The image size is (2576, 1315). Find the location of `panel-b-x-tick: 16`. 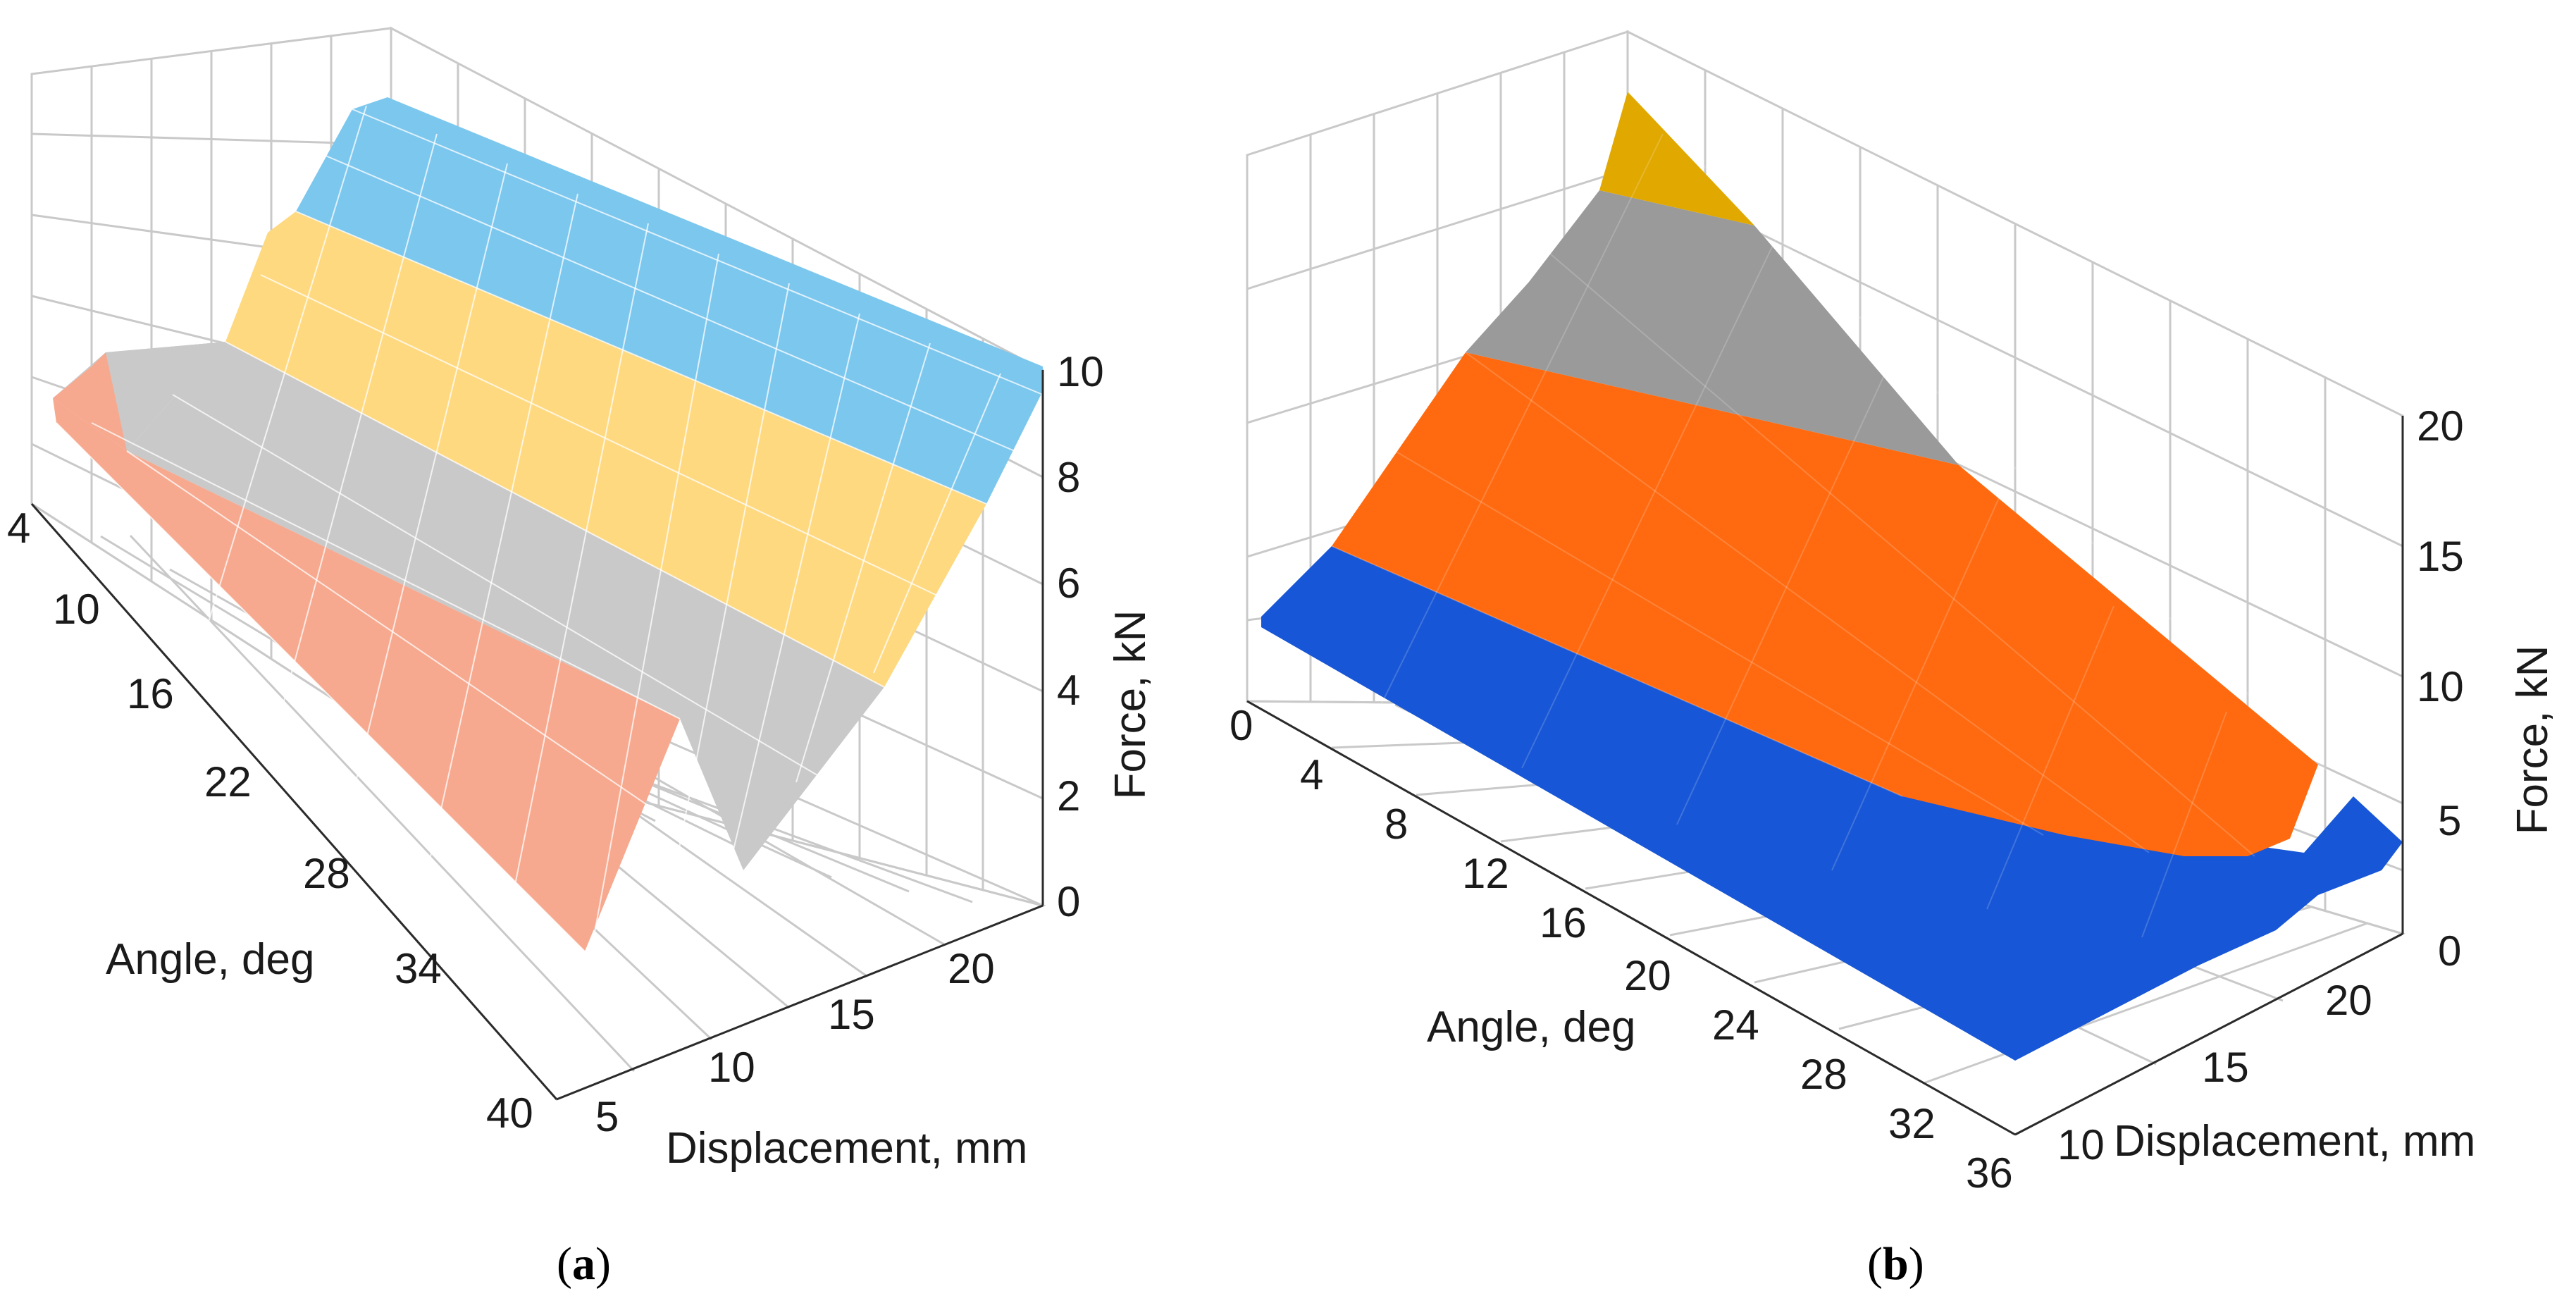

panel-b-x-tick: 16 is located at coordinates (1563, 922).